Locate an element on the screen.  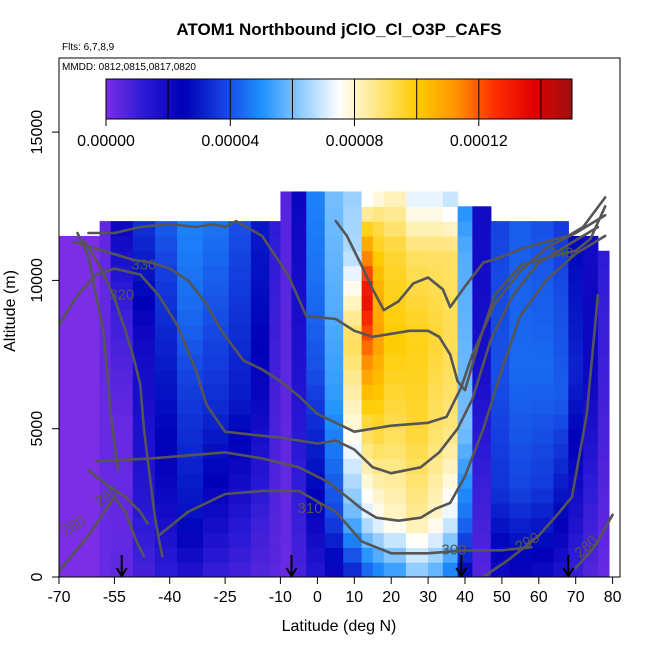
y-axis: 0 5000 10000 15000 is located at coordinates (44, 345).